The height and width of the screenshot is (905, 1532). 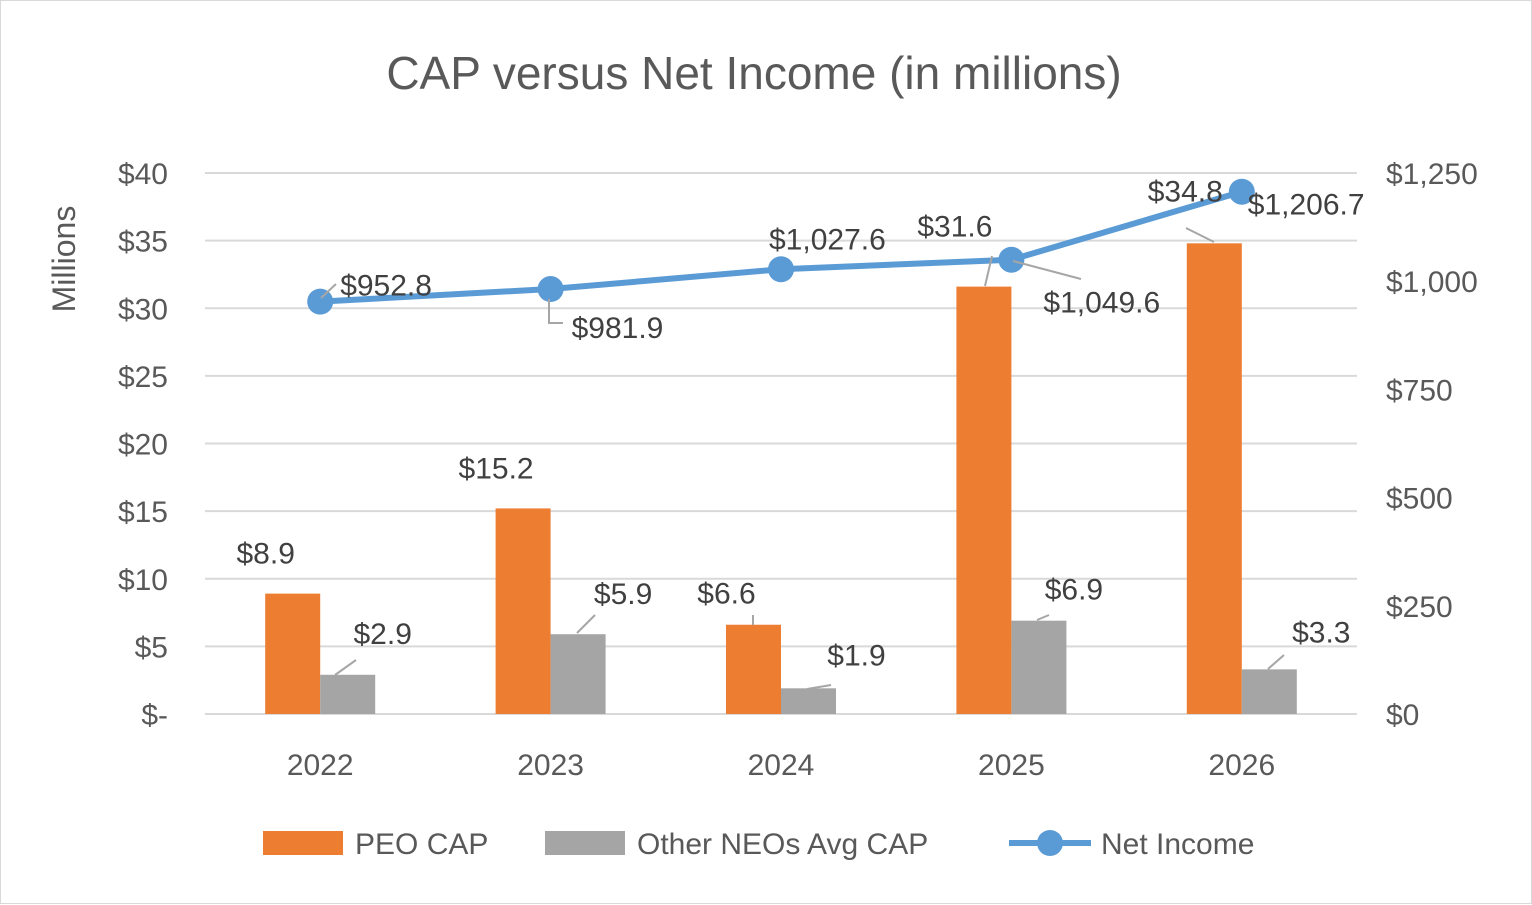 I want to click on y-left-tick-label: $10, so click(x=143, y=580).